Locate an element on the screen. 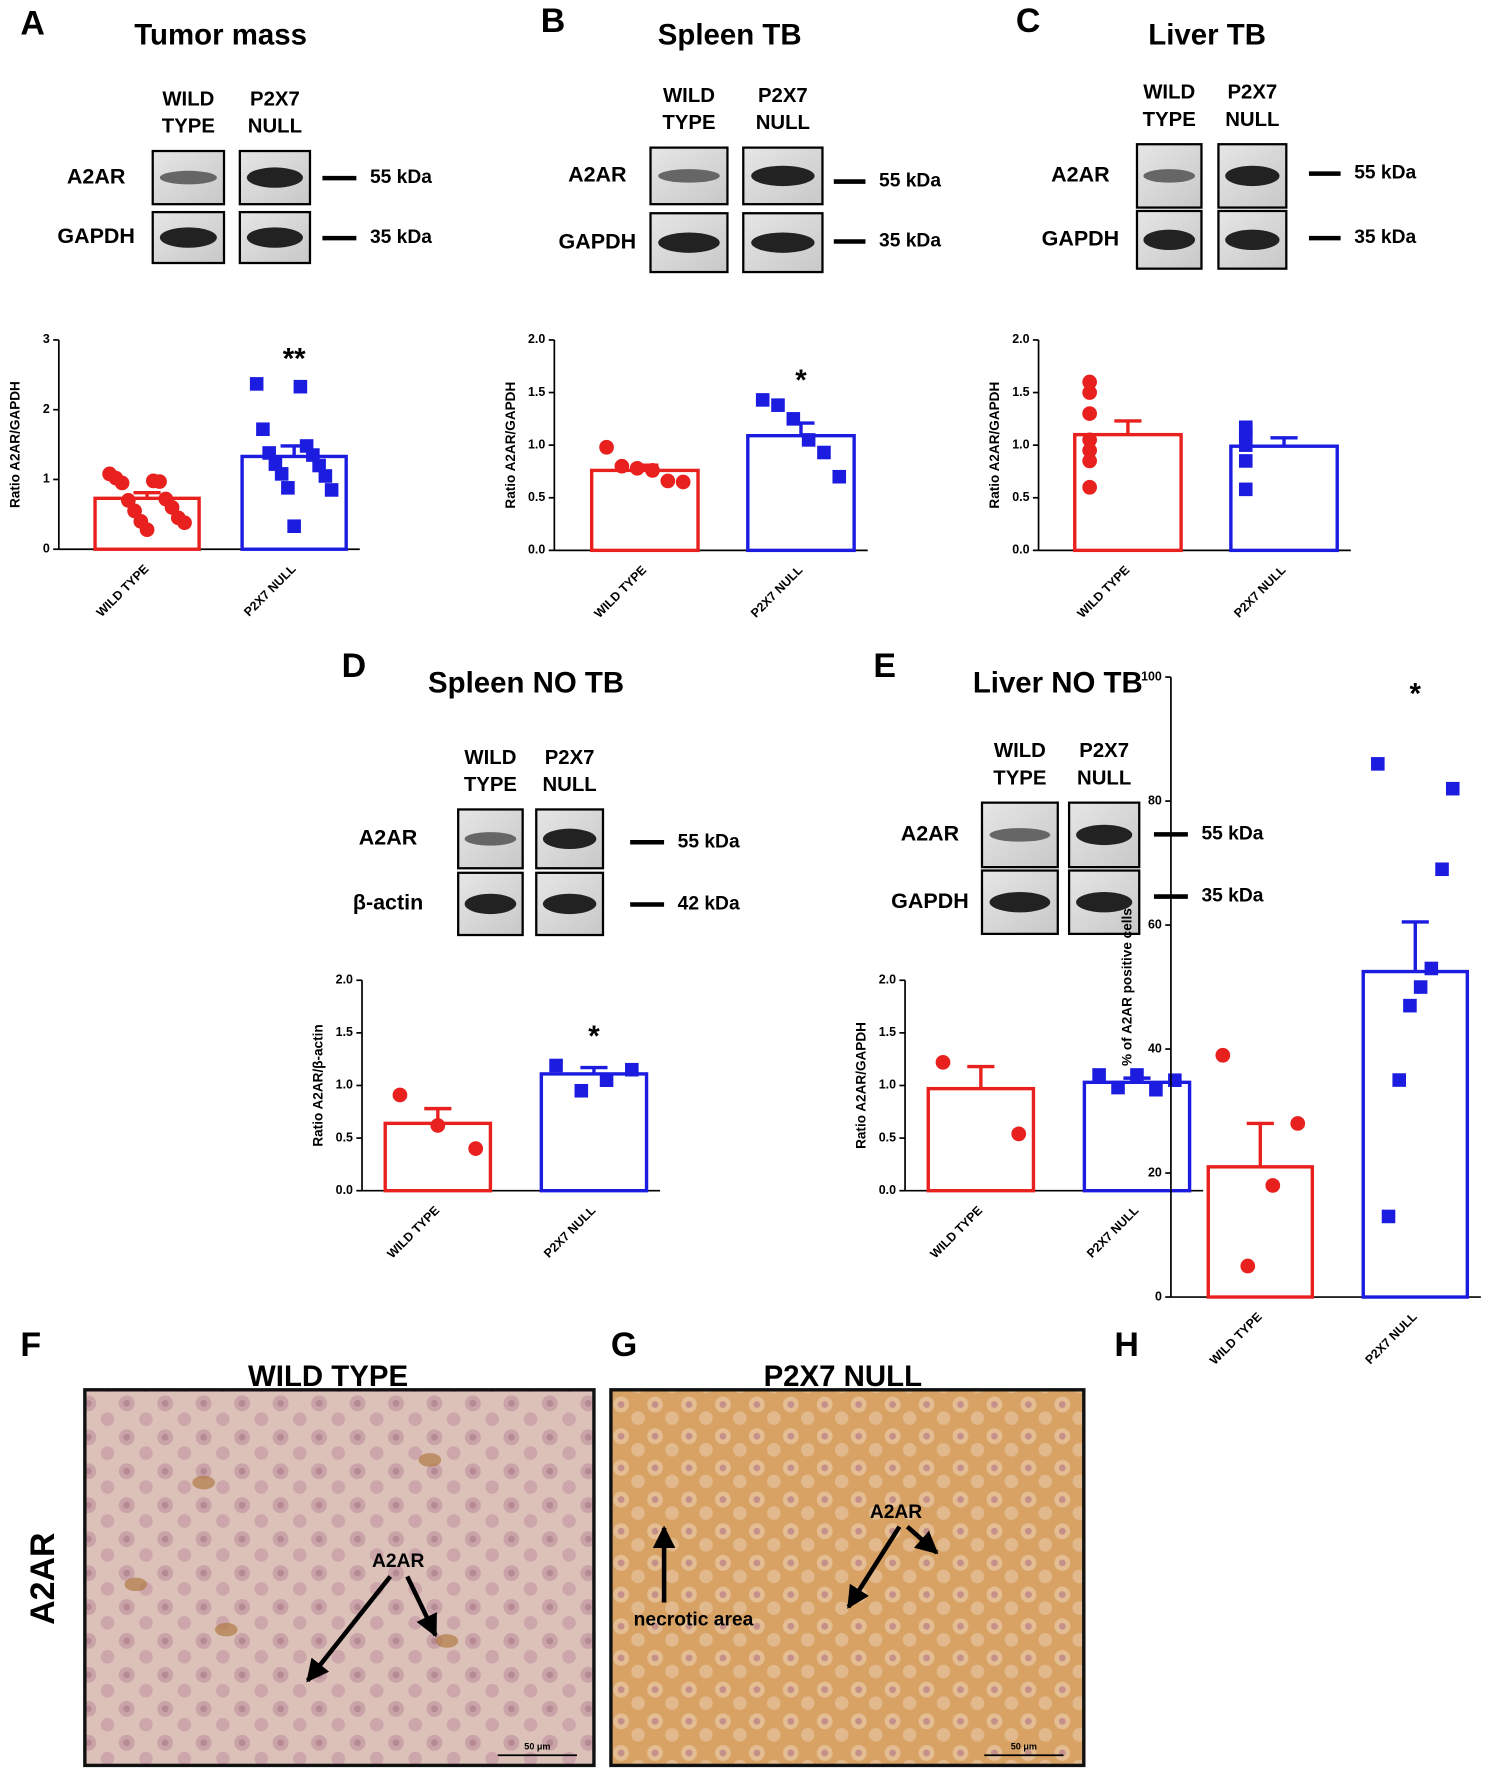 The width and height of the screenshot is (1499, 1775). y-tick-label: 1.5 is located at coordinates (344, 1032).